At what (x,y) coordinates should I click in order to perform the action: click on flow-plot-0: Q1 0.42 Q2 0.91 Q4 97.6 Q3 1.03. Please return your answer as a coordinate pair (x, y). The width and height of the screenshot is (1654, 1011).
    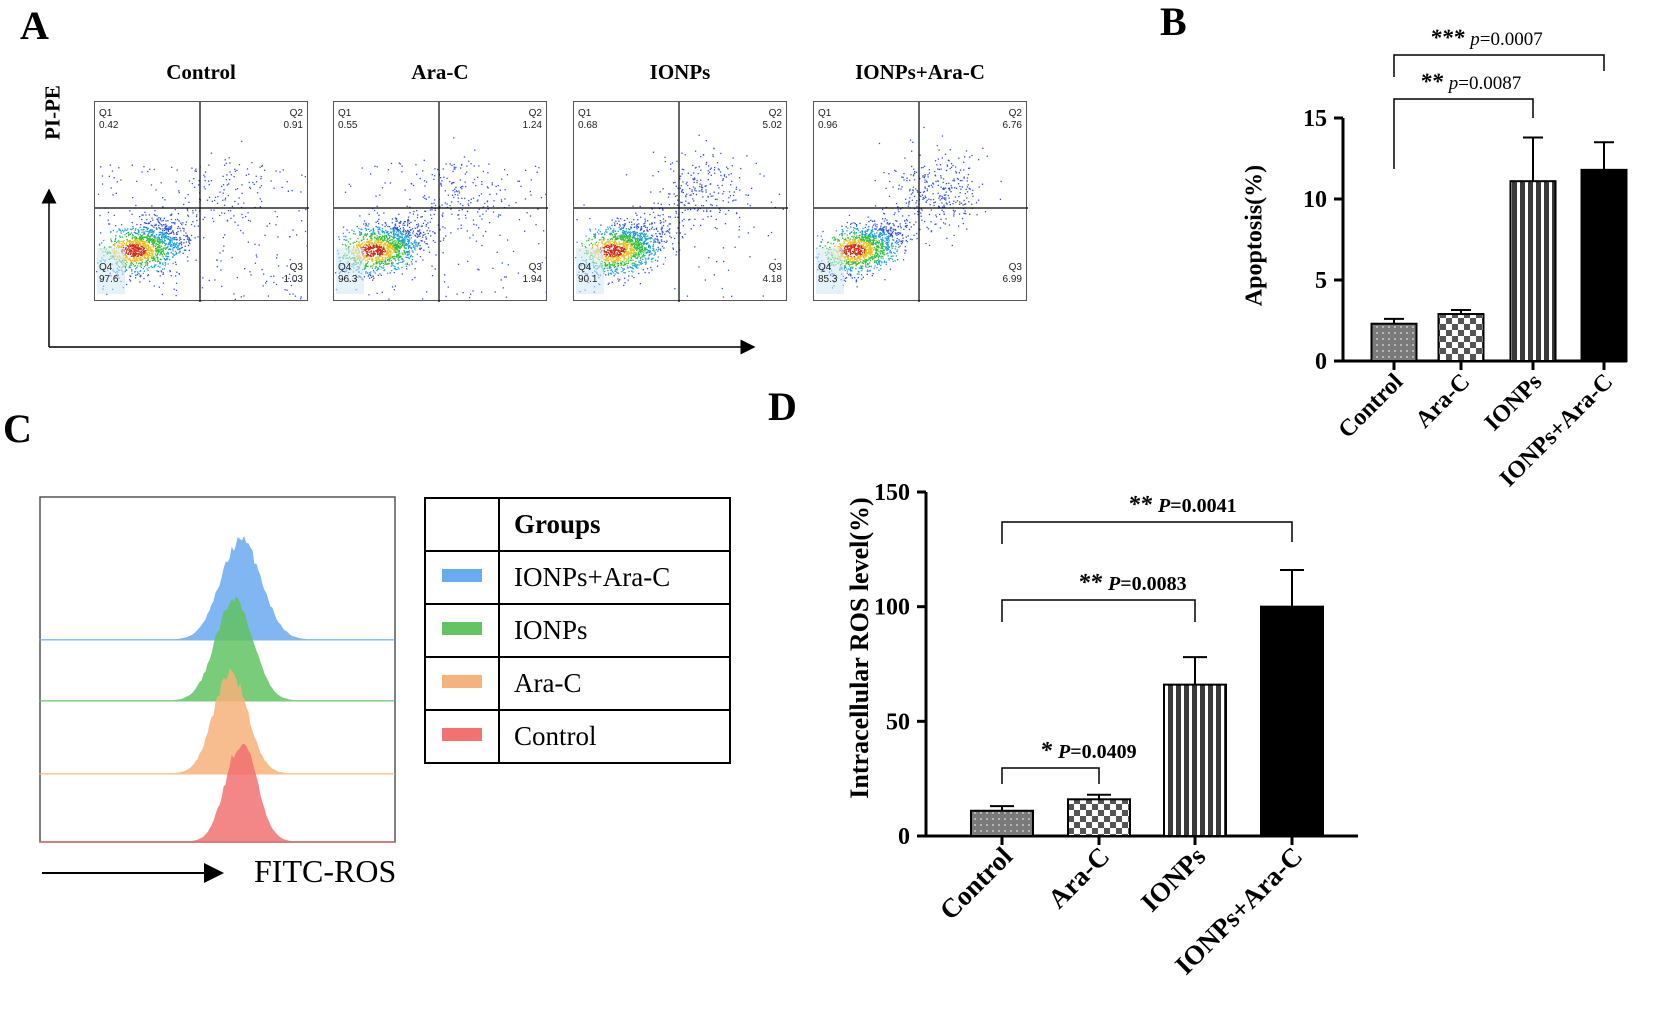
    Looking at the image, I should click on (201, 201).